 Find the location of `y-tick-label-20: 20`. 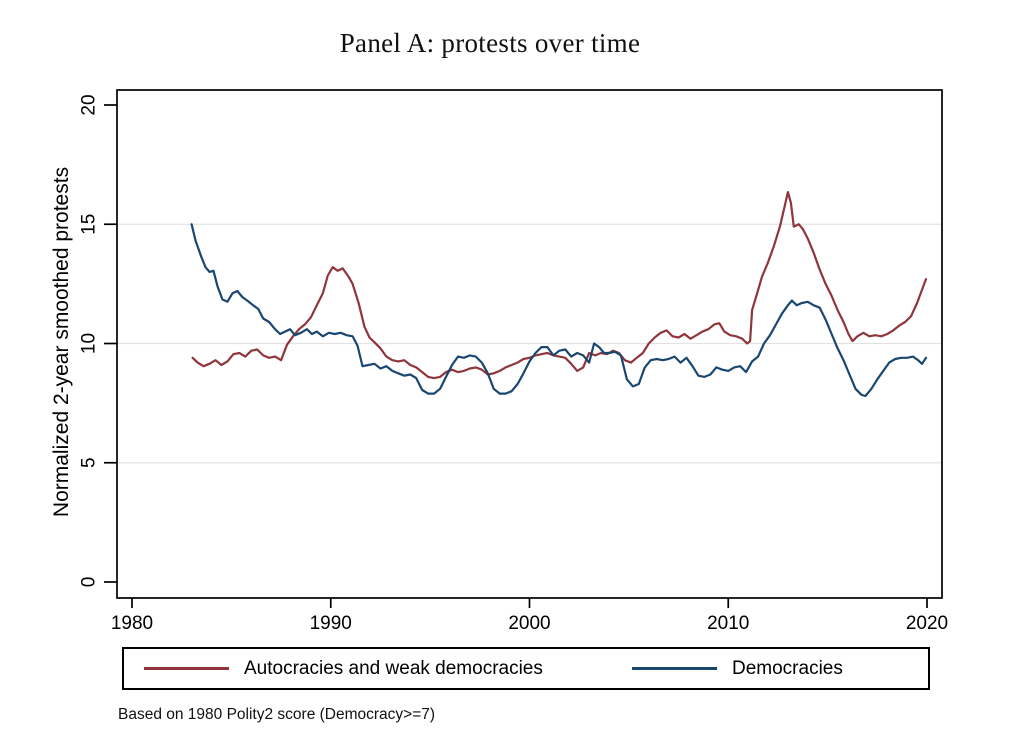

y-tick-label-20: 20 is located at coordinates (89, 104).